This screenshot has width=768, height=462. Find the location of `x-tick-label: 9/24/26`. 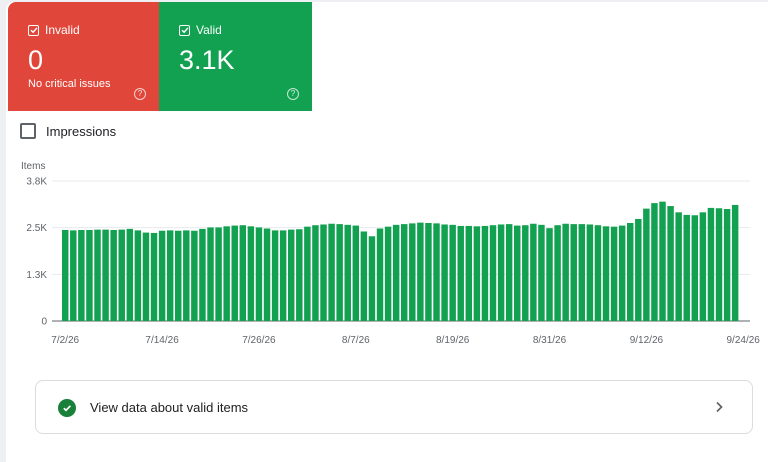

x-tick-label: 9/24/26 is located at coordinates (744, 340).